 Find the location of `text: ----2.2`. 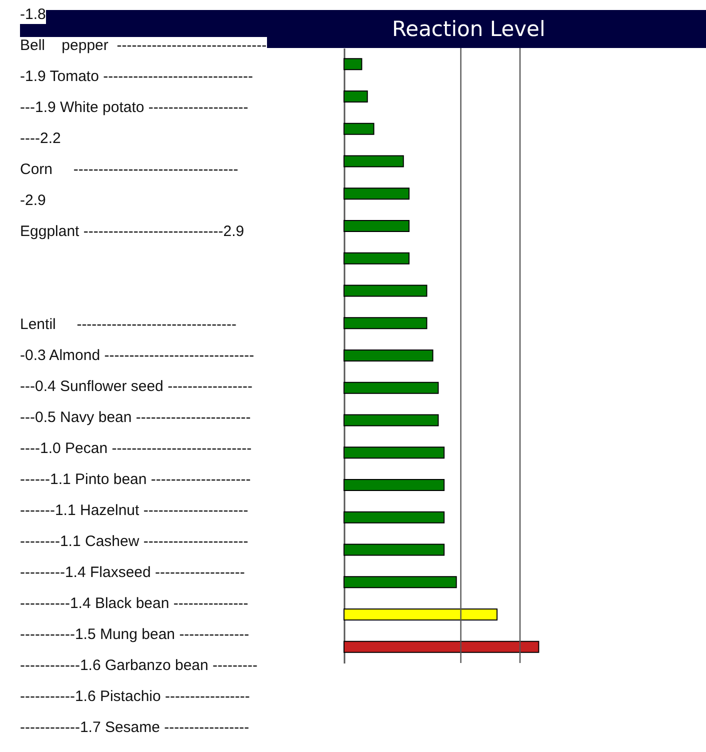

text: ----2.2 is located at coordinates (40, 139).